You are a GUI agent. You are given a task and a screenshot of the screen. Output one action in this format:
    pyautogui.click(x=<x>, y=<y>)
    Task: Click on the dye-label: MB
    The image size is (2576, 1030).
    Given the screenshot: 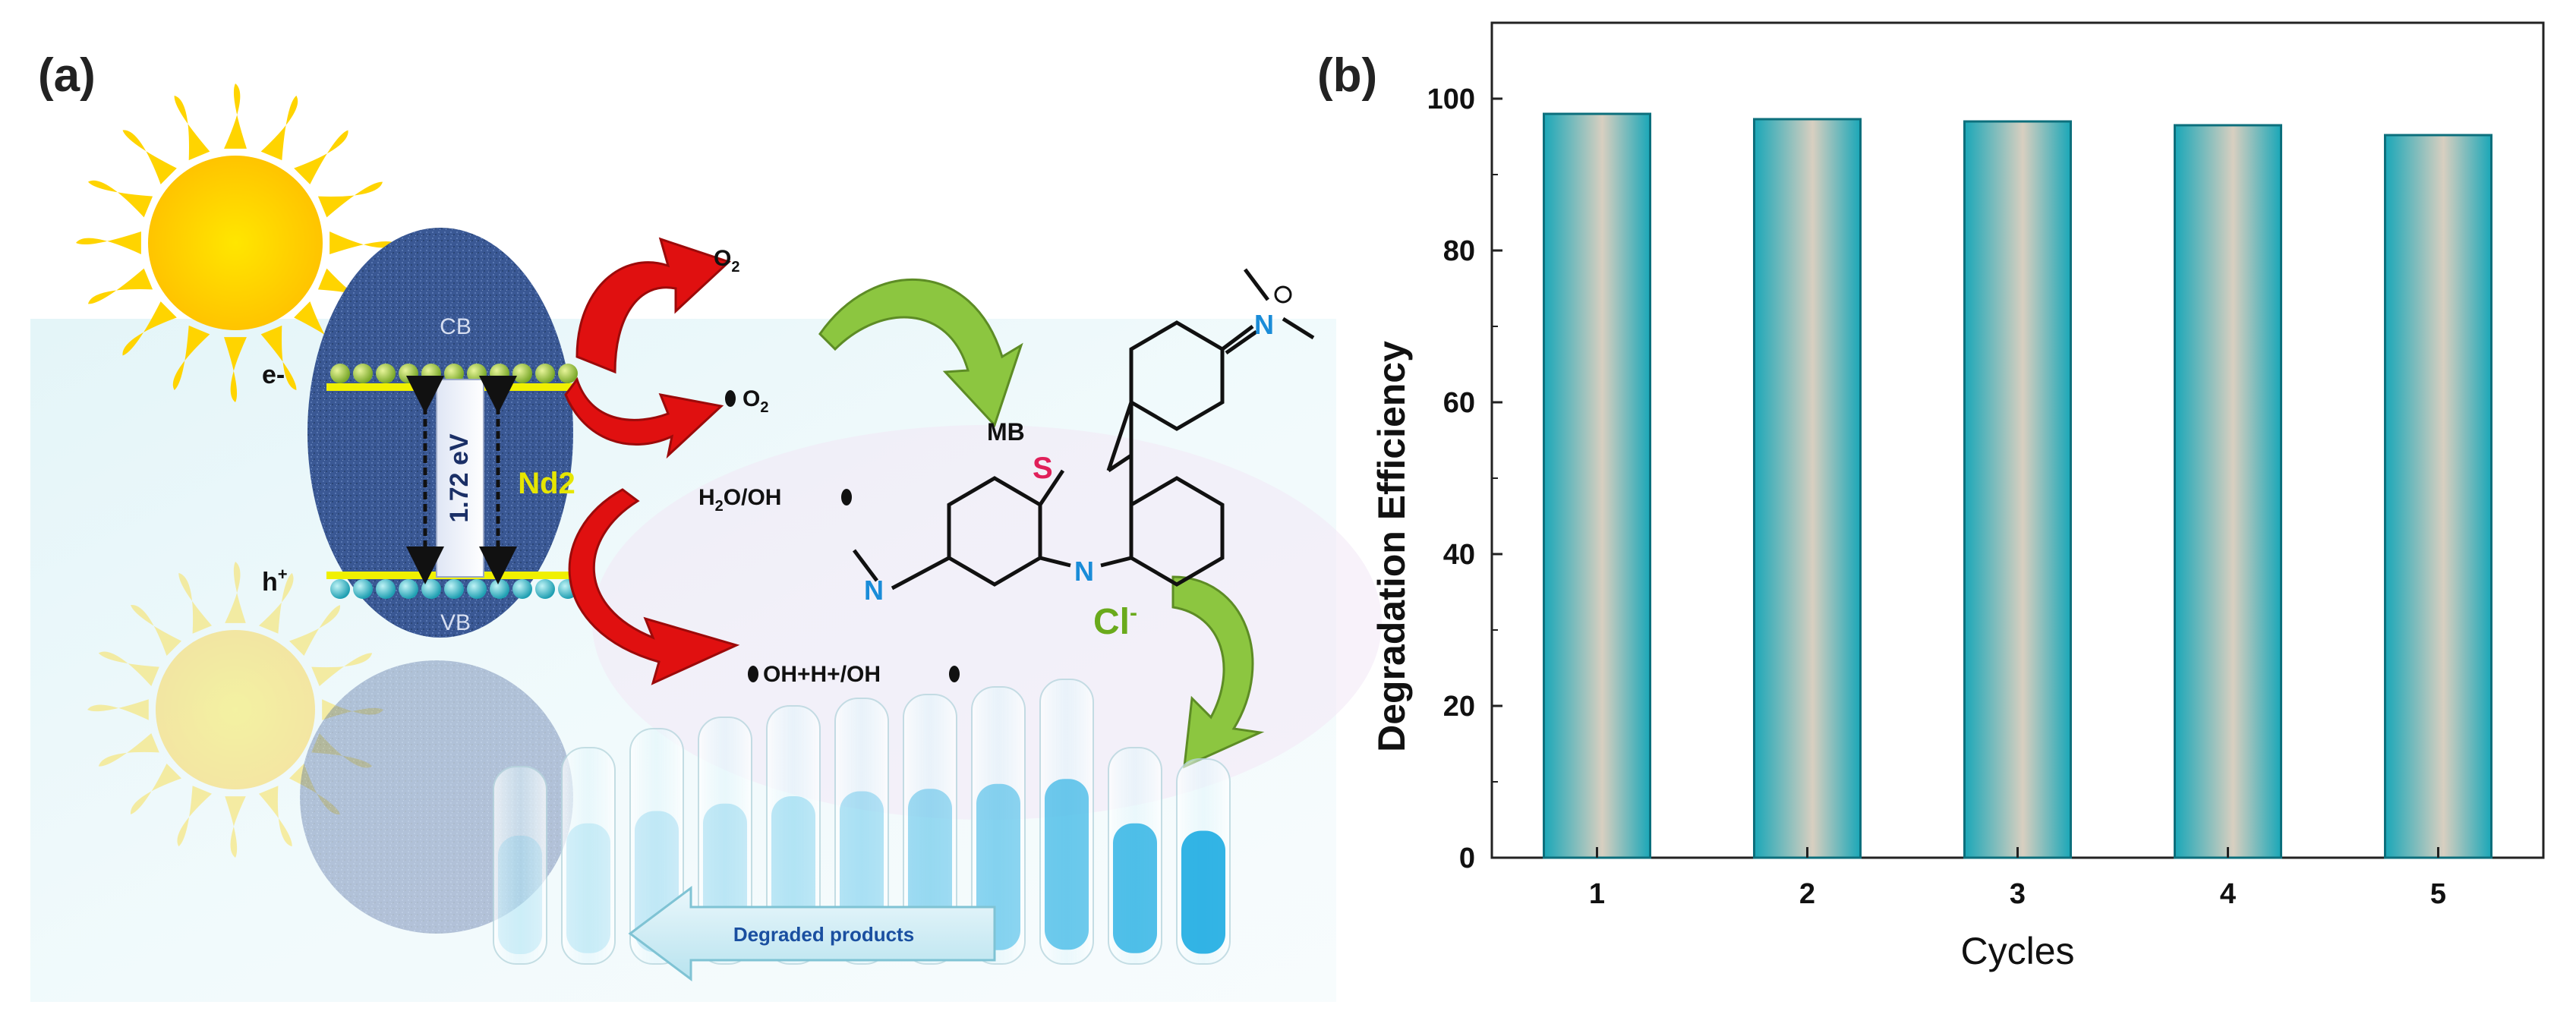 What is the action you would take?
    pyautogui.click(x=1006, y=432)
    